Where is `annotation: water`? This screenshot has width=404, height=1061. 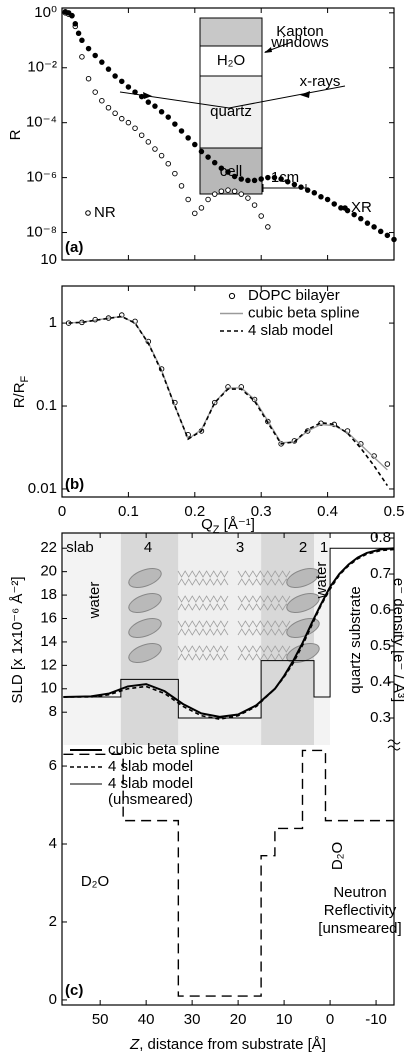
annotation: water is located at coordinates (94, 601).